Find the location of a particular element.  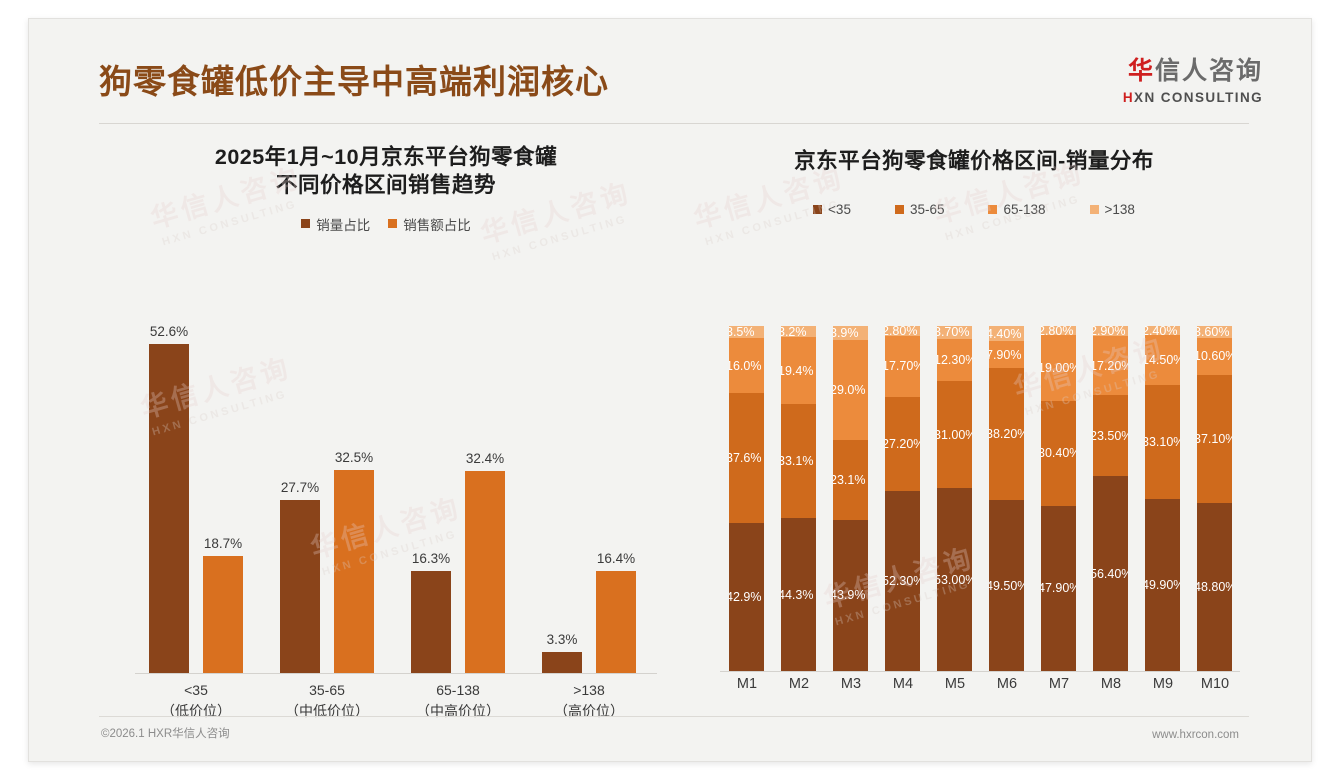

stacked-bar-column: 3.70% 12.30% 31.00% 53.00% is located at coordinates (954, 471).